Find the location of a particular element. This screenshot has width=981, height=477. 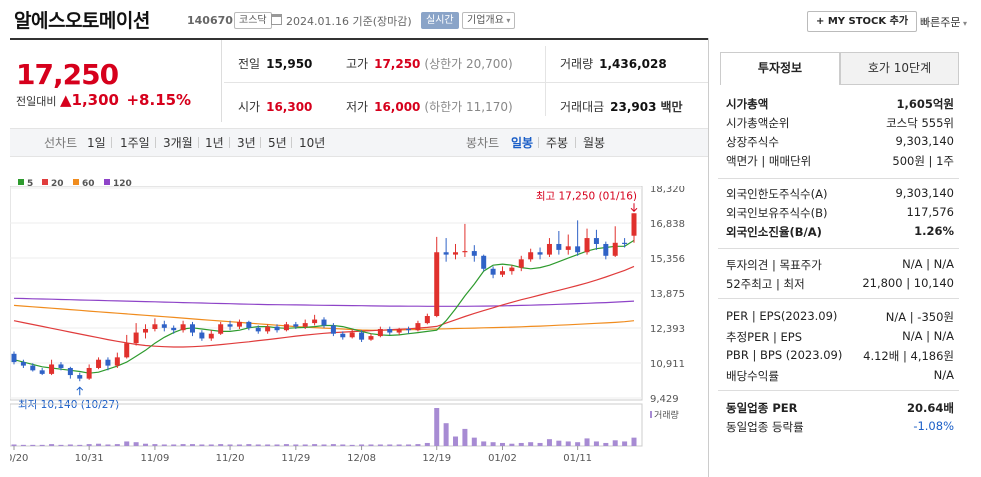

sidebar-row-value: 코스닥 555위 is located at coordinates (920, 123).